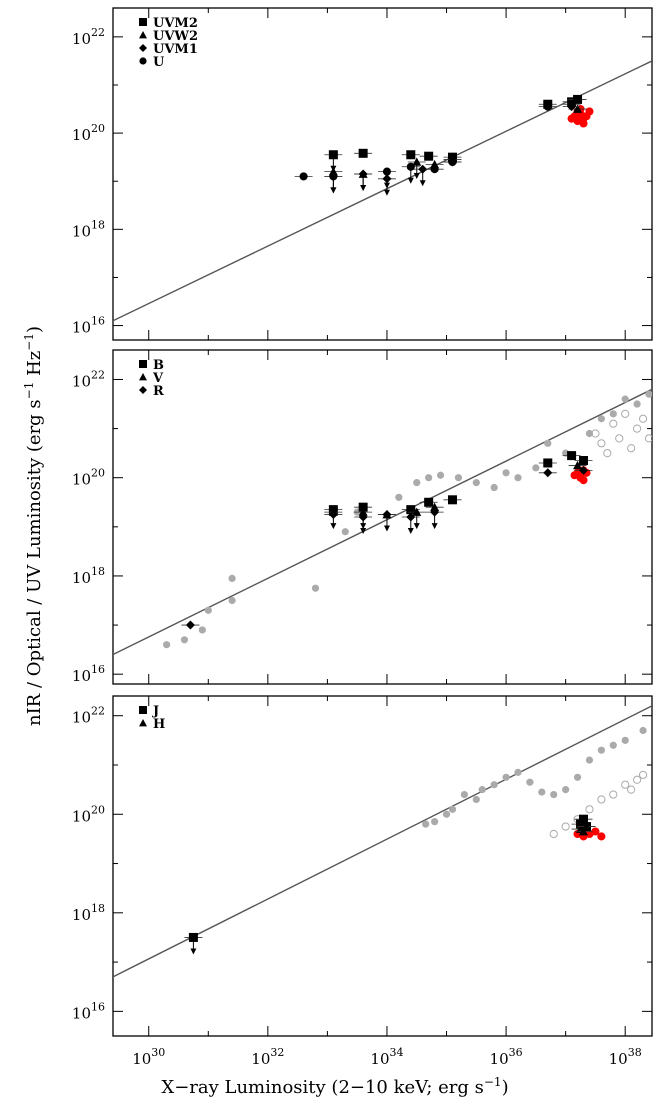  I want to click on legend-label: UVM2, so click(175, 23).